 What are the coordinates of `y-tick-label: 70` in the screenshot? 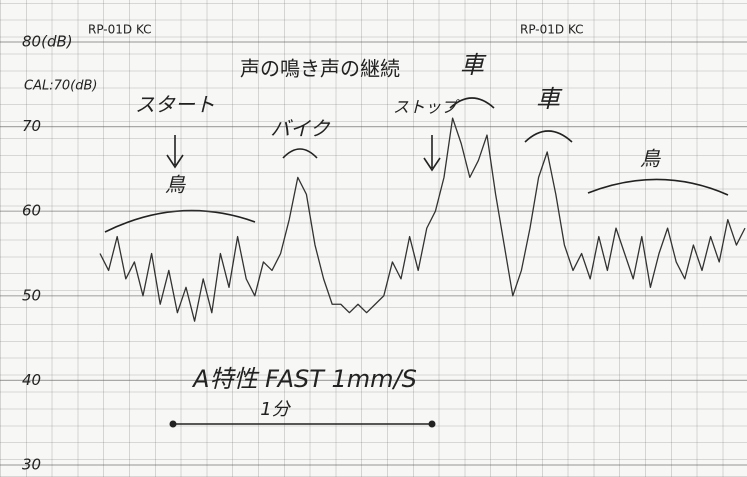 It's located at (31, 126).